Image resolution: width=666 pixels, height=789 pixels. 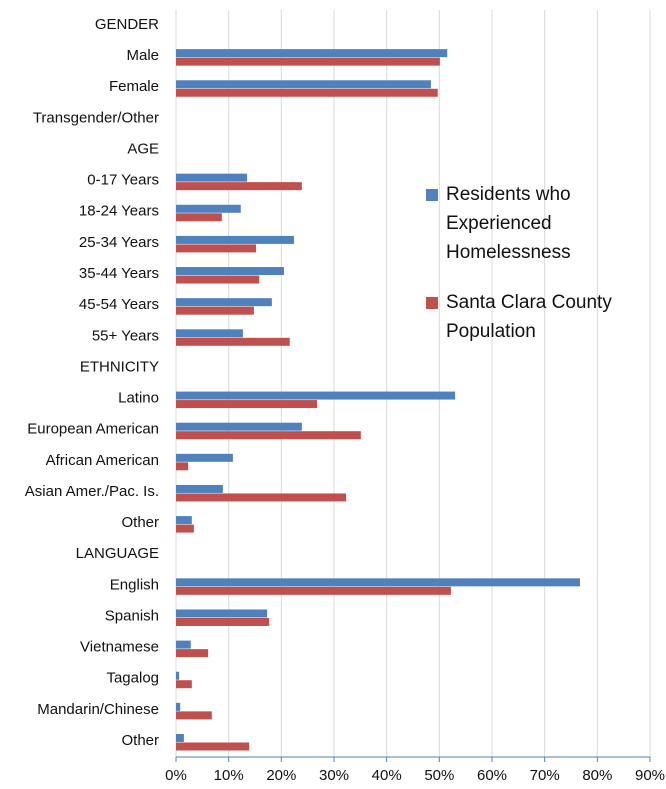 What do you see at coordinates (281, 775) in the screenshot?
I see `x-tick-label: 20%` at bounding box center [281, 775].